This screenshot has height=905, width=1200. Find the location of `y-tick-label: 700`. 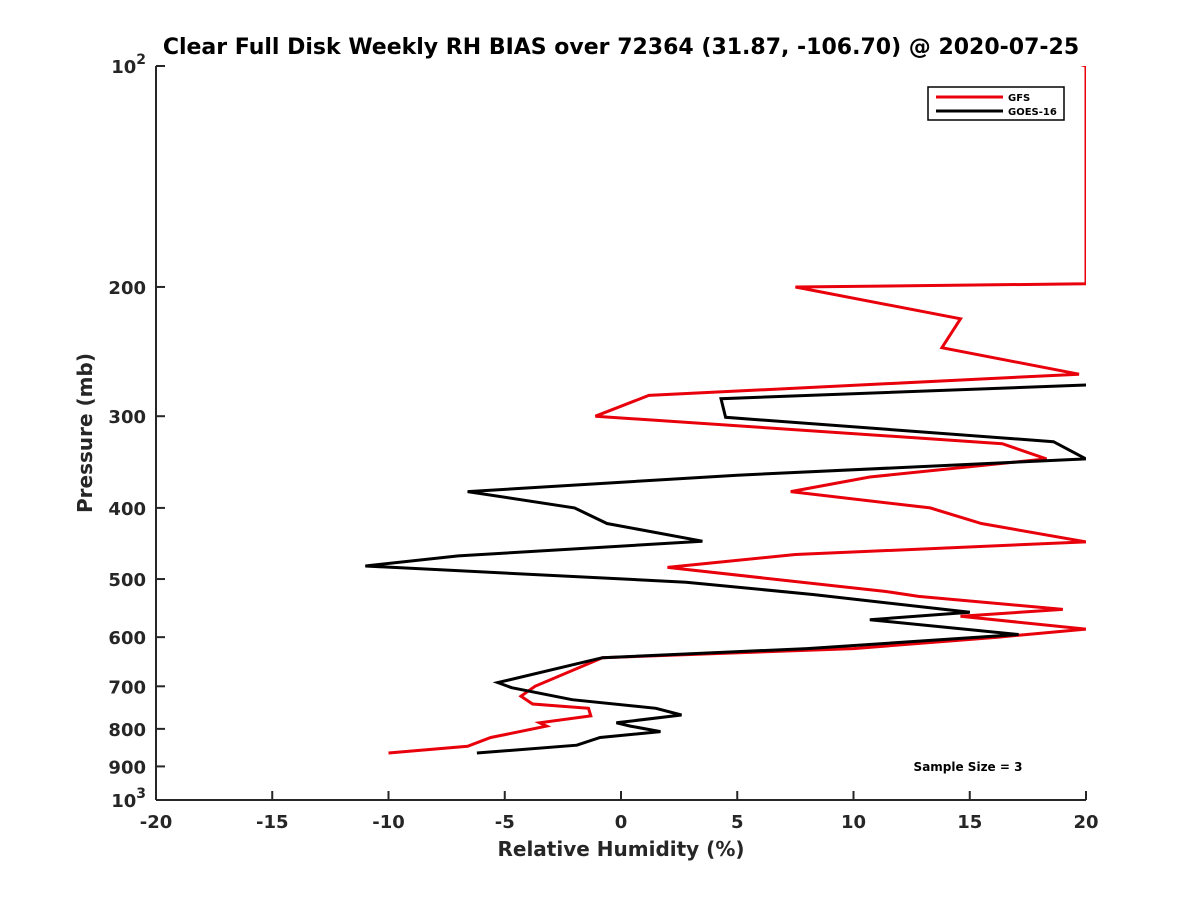

y-tick-label: 700 is located at coordinates (127, 687).